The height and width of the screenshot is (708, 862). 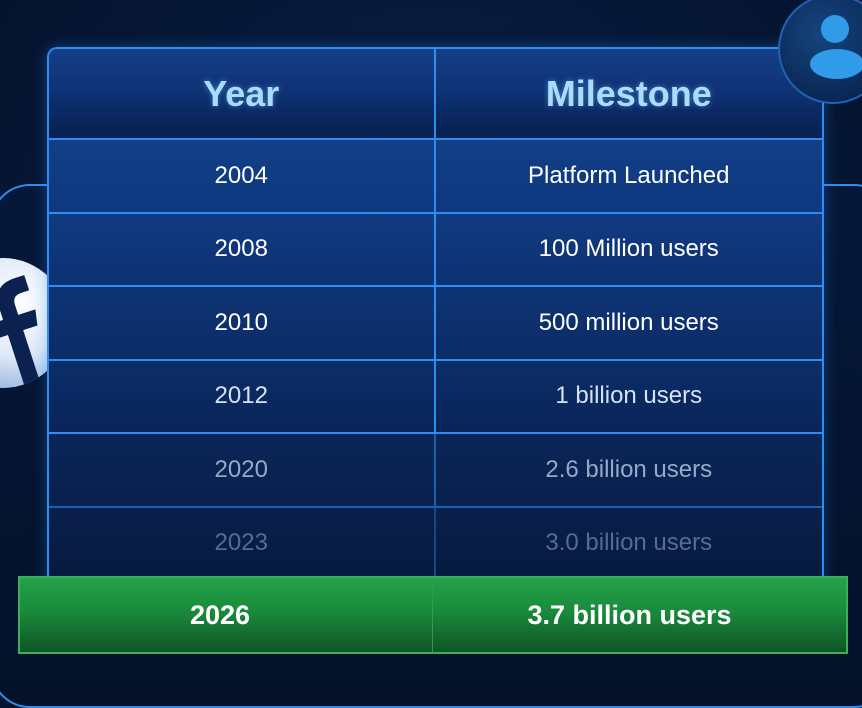 What do you see at coordinates (242, 396) in the screenshot?
I see `year-cell: 2012` at bounding box center [242, 396].